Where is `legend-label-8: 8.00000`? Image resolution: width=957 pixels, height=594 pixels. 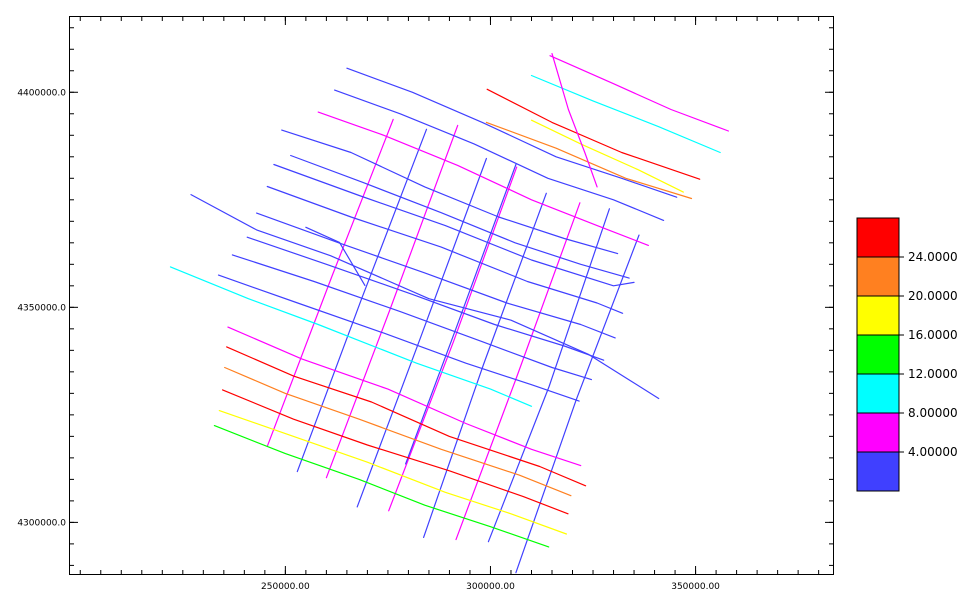
legend-label-8: 8.00000 is located at coordinates (932, 413).